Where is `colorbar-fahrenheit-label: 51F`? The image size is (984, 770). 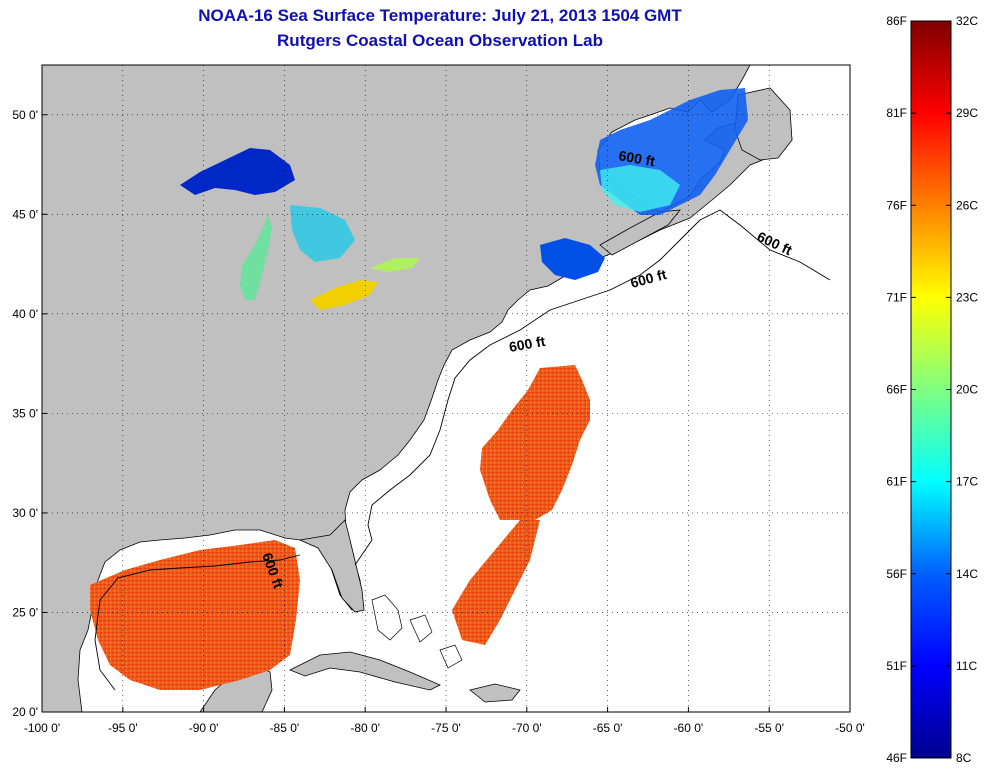 colorbar-fahrenheit-label: 51F is located at coordinates (896, 666).